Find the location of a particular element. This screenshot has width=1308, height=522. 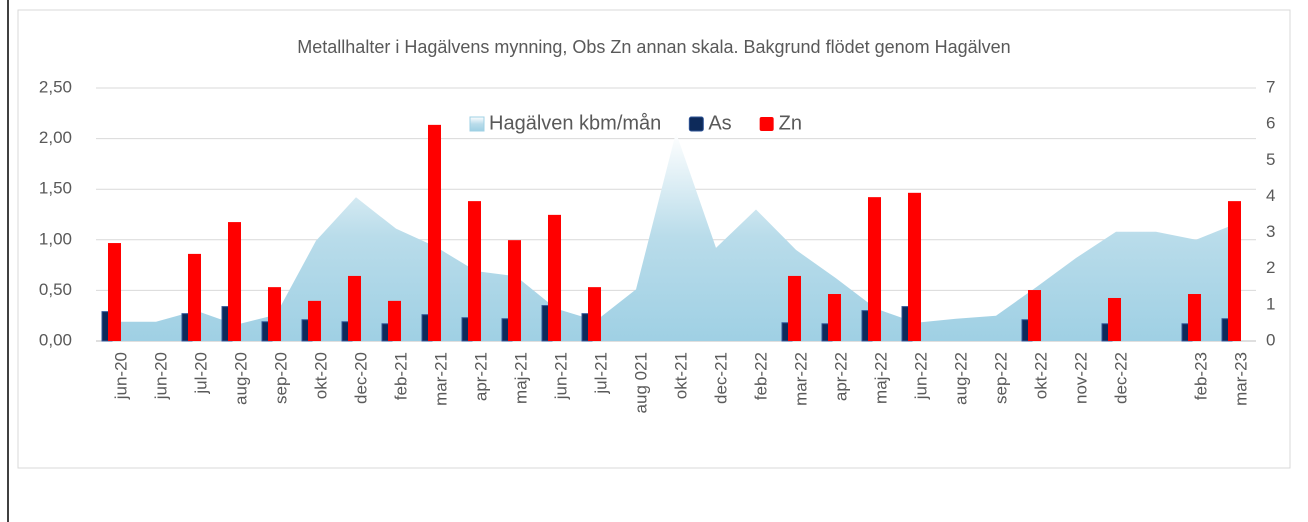

x-tick-label: mar-21 is located at coordinates (440, 379).